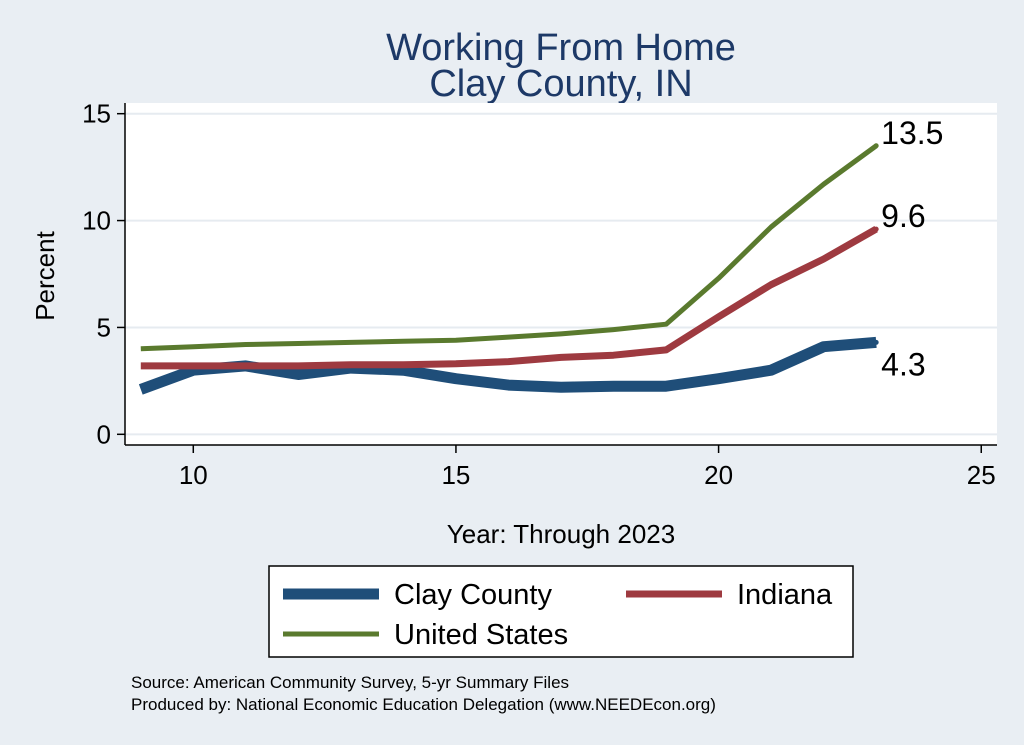 This screenshot has height=745, width=1024. What do you see at coordinates (45, 275) in the screenshot?
I see `y-axis-title: Percent` at bounding box center [45, 275].